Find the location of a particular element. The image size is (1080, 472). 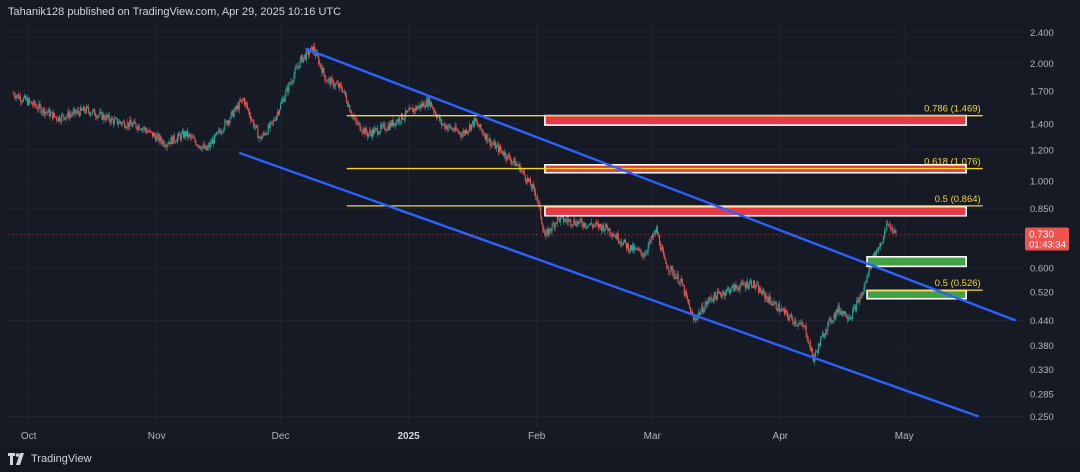

current-price-badge-bg is located at coordinates (1047, 239).